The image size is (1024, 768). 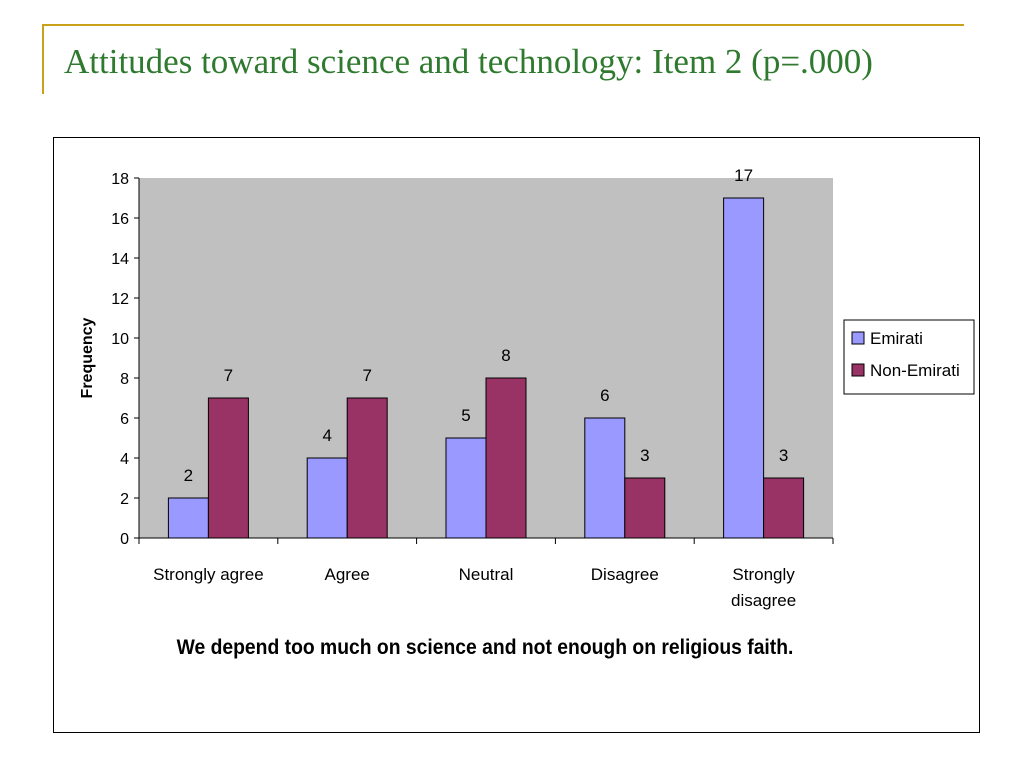 What do you see at coordinates (763, 574) in the screenshot?
I see `x-tick-label: Strongly` at bounding box center [763, 574].